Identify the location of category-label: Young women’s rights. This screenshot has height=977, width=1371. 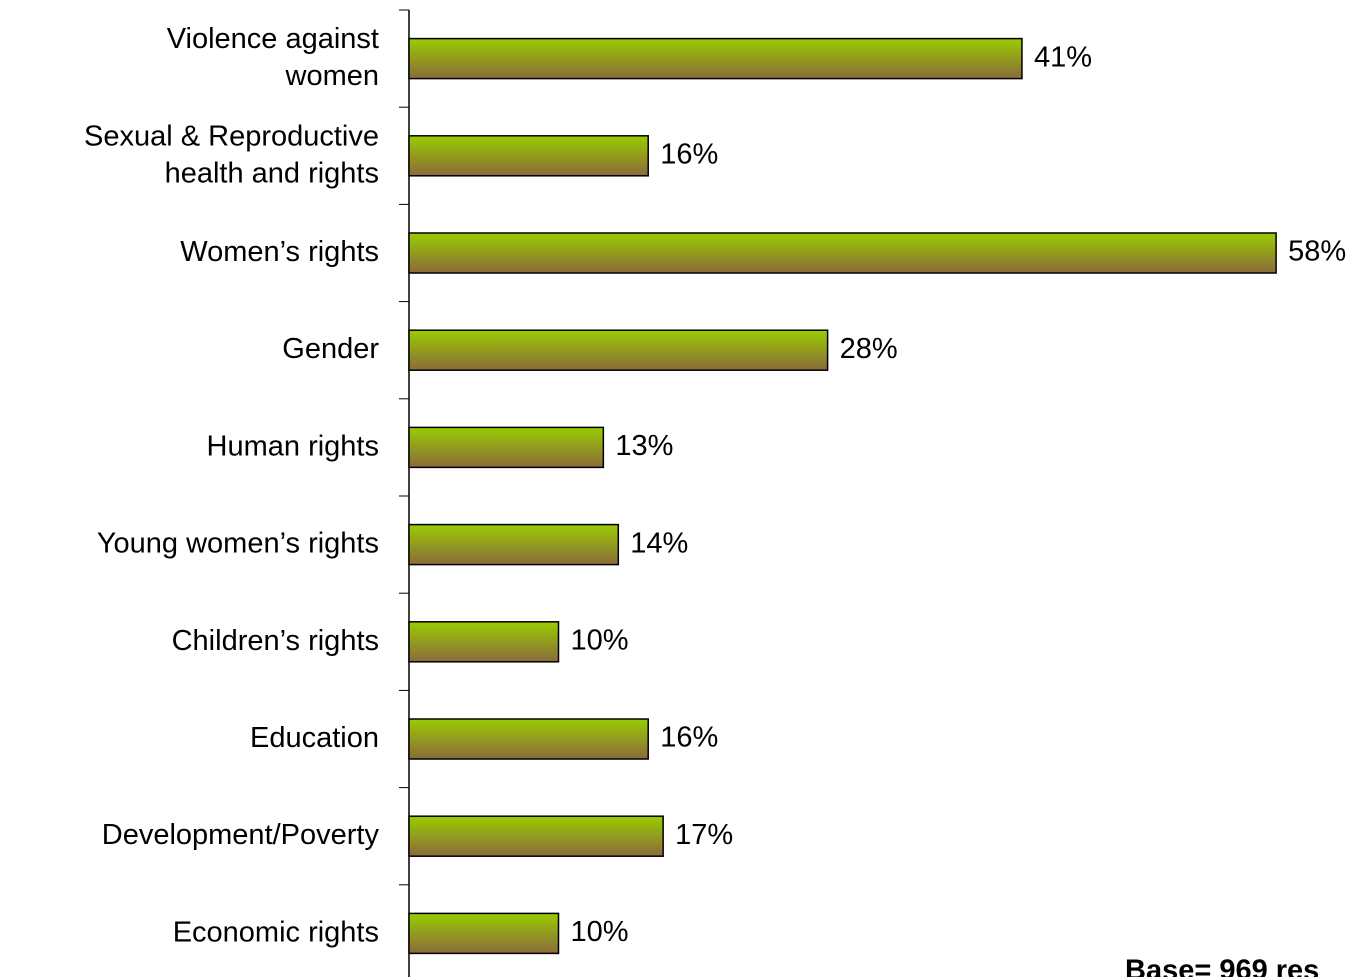
(238, 543).